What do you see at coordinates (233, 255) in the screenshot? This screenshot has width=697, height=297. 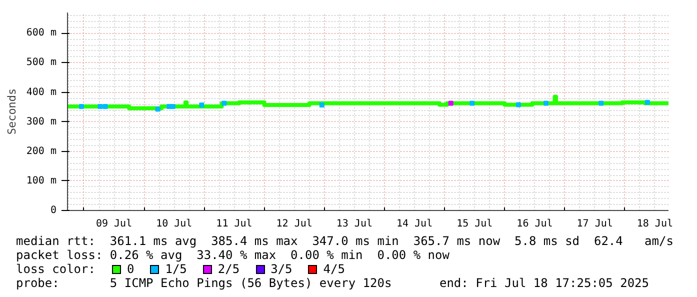 I see `text: packet loss: 0.26 % avg 33.40 % max 0.00 % min 0.00 % now` at bounding box center [233, 255].